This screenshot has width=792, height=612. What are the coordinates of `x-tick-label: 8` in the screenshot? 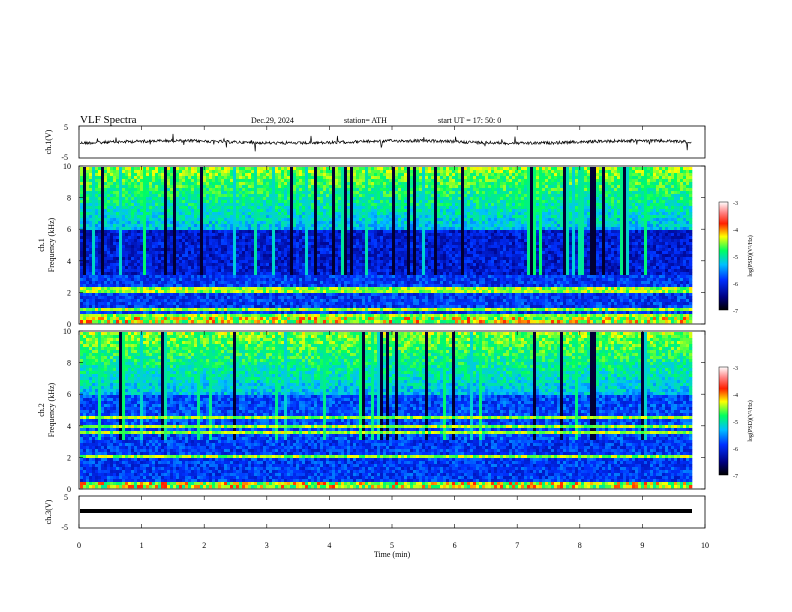 It's located at (580, 545).